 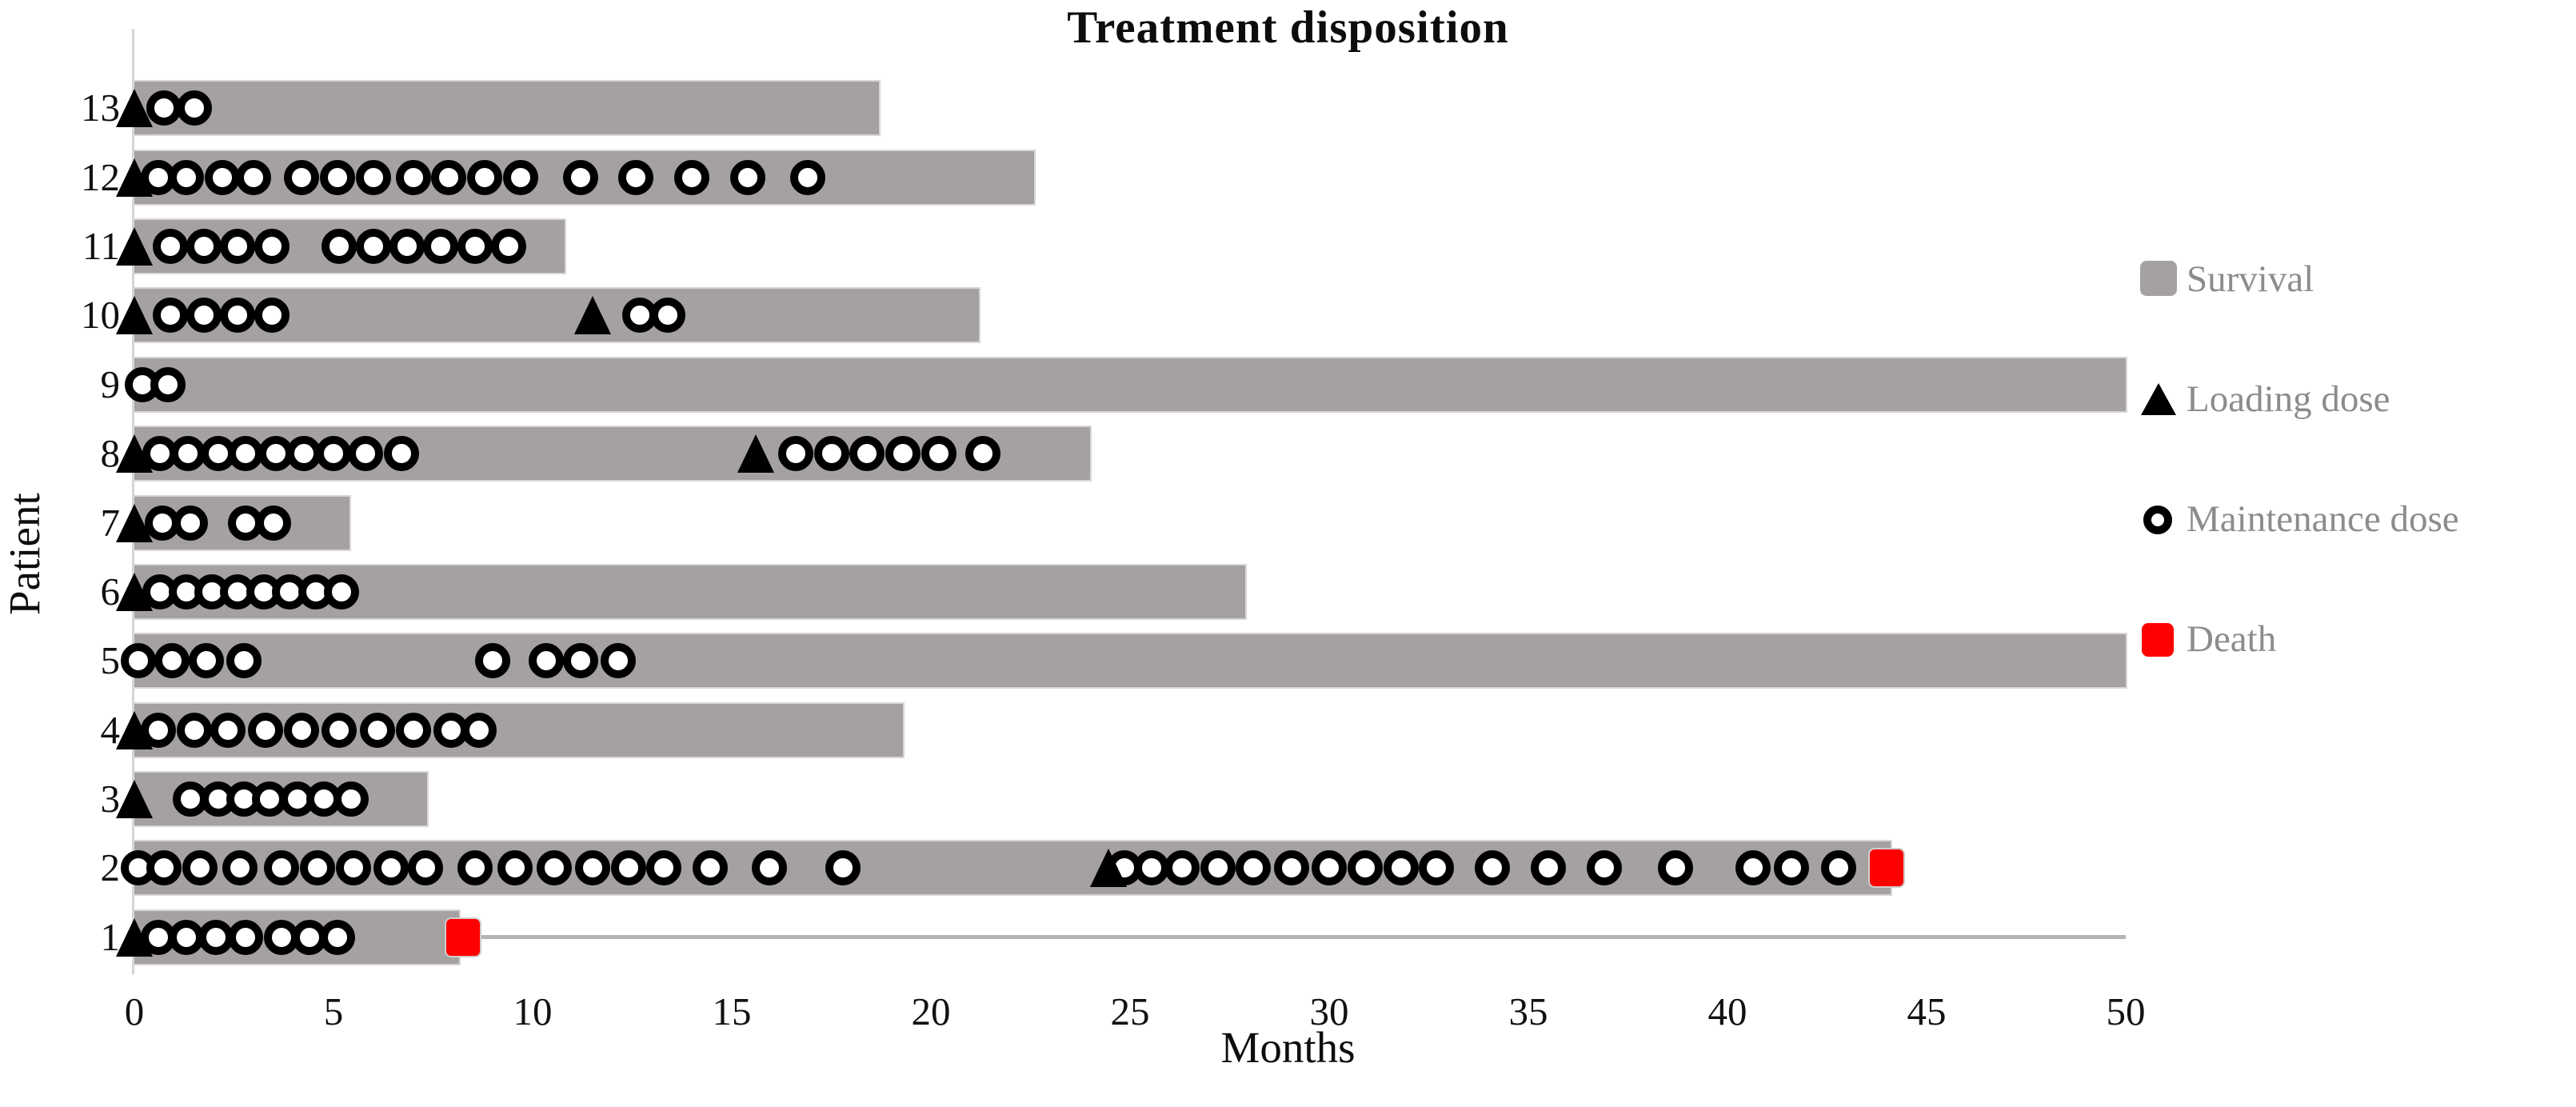 I want to click on x-axis-title: Months, so click(x=1288, y=1047).